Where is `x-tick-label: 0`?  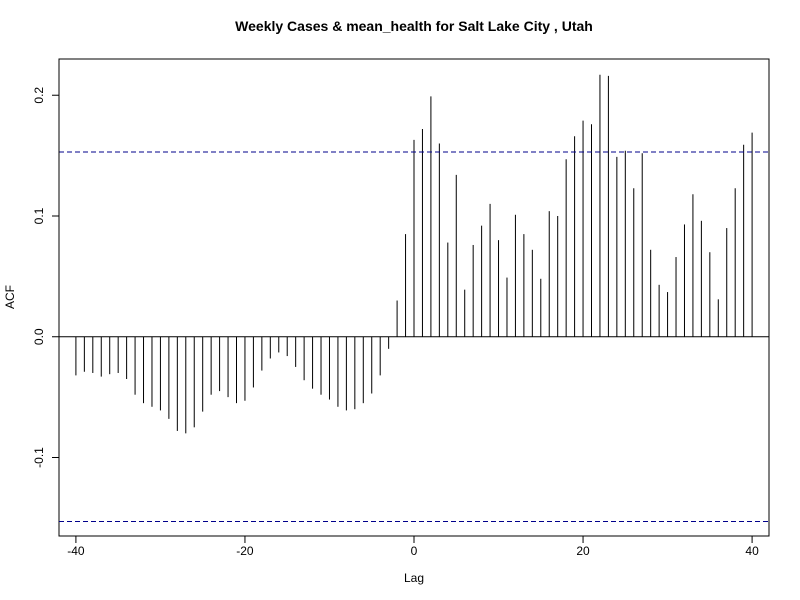 x-tick-label: 0 is located at coordinates (414, 551).